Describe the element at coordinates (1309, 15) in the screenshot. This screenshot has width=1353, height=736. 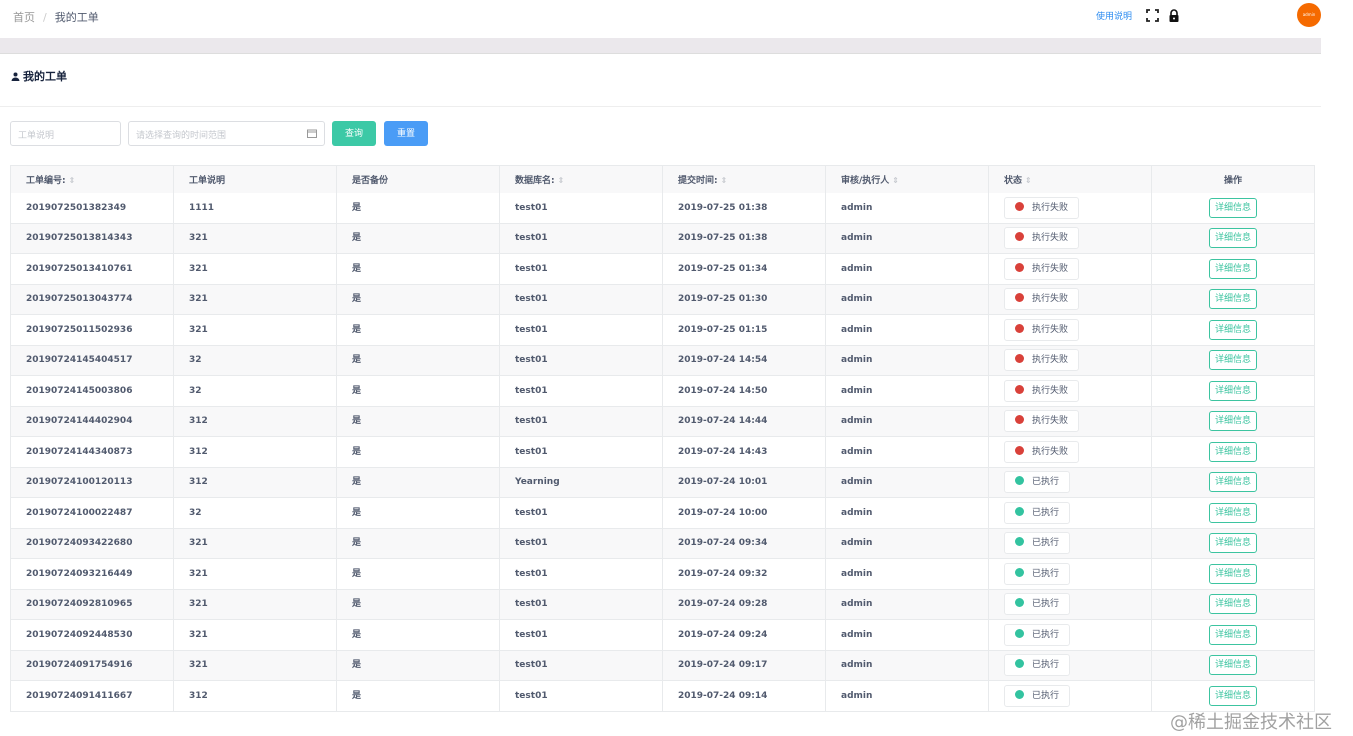
I see `avatar: admin` at that location.